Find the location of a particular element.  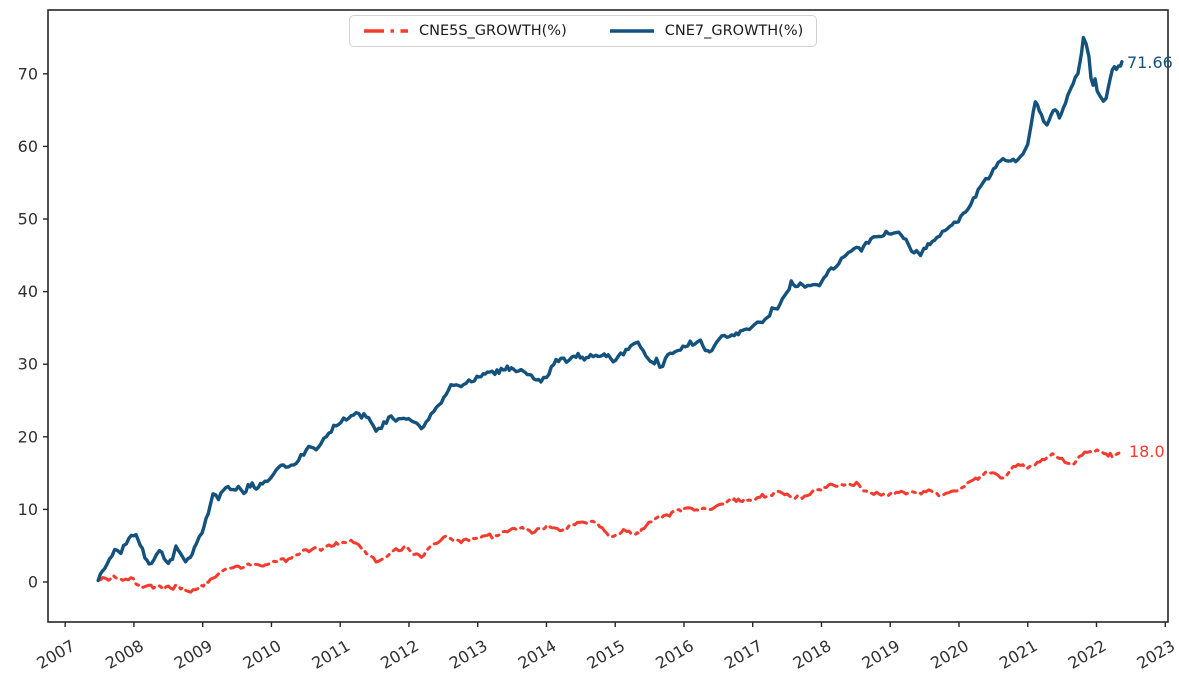

legend-label-cne7: CNE7_GROWTH(%) is located at coordinates (734, 31).